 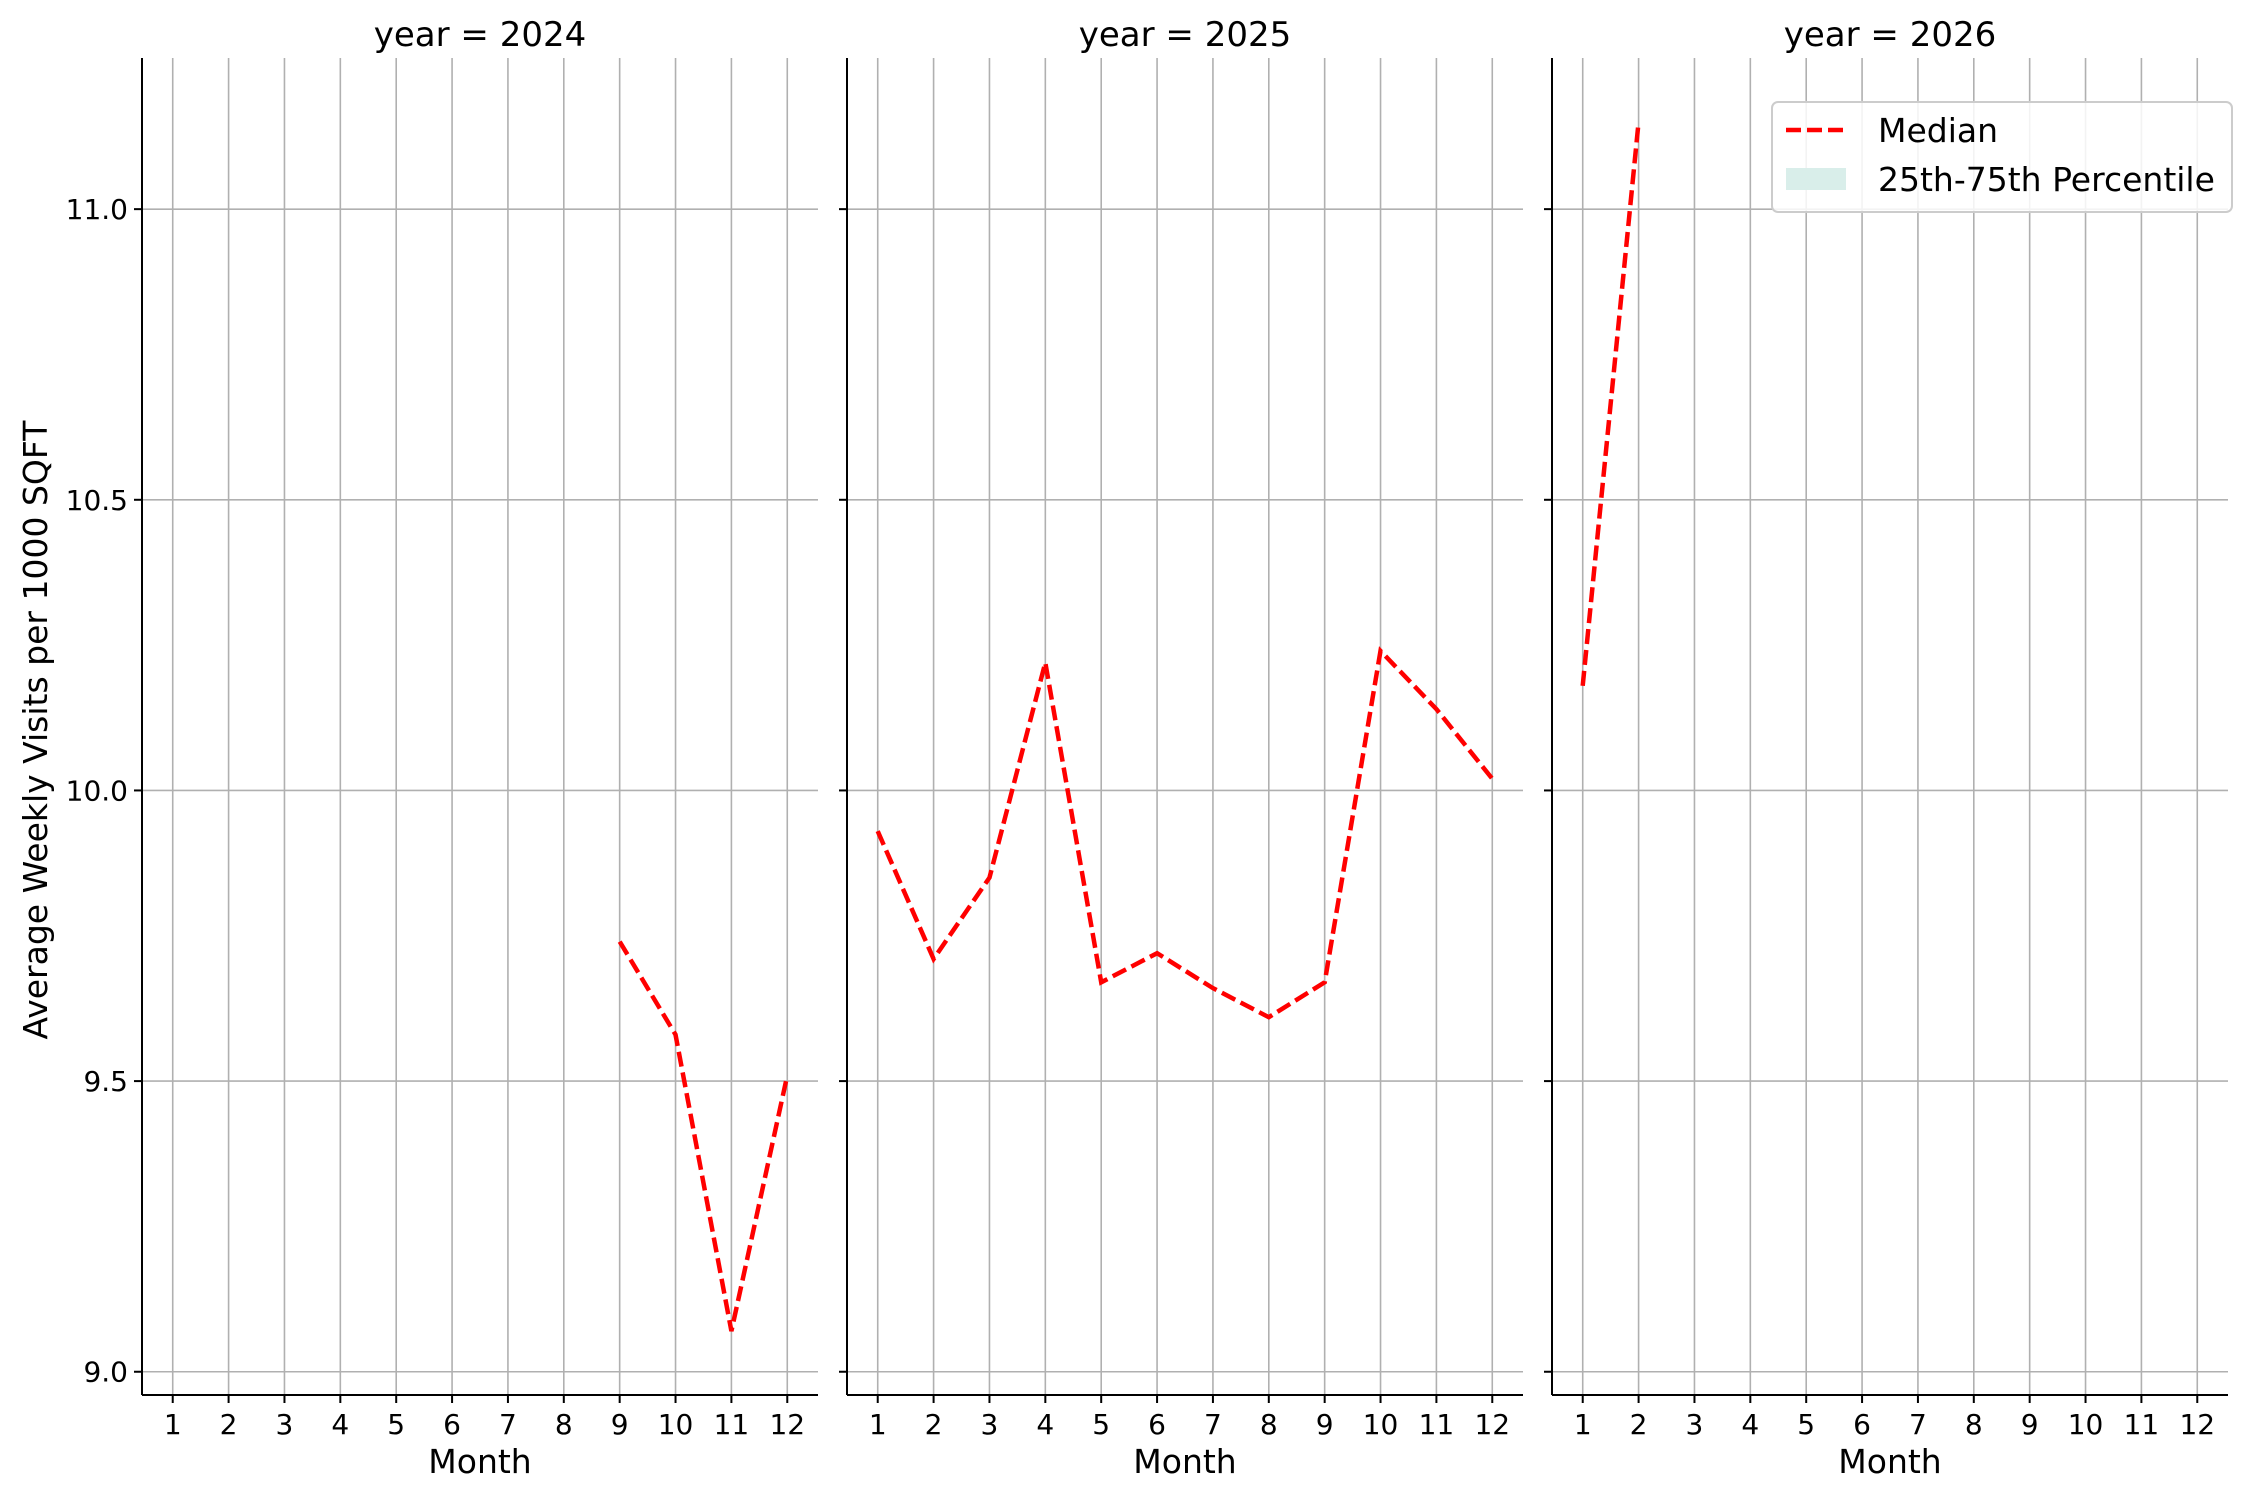 What do you see at coordinates (1938, 130) in the screenshot?
I see `legend-median-label: Median` at bounding box center [1938, 130].